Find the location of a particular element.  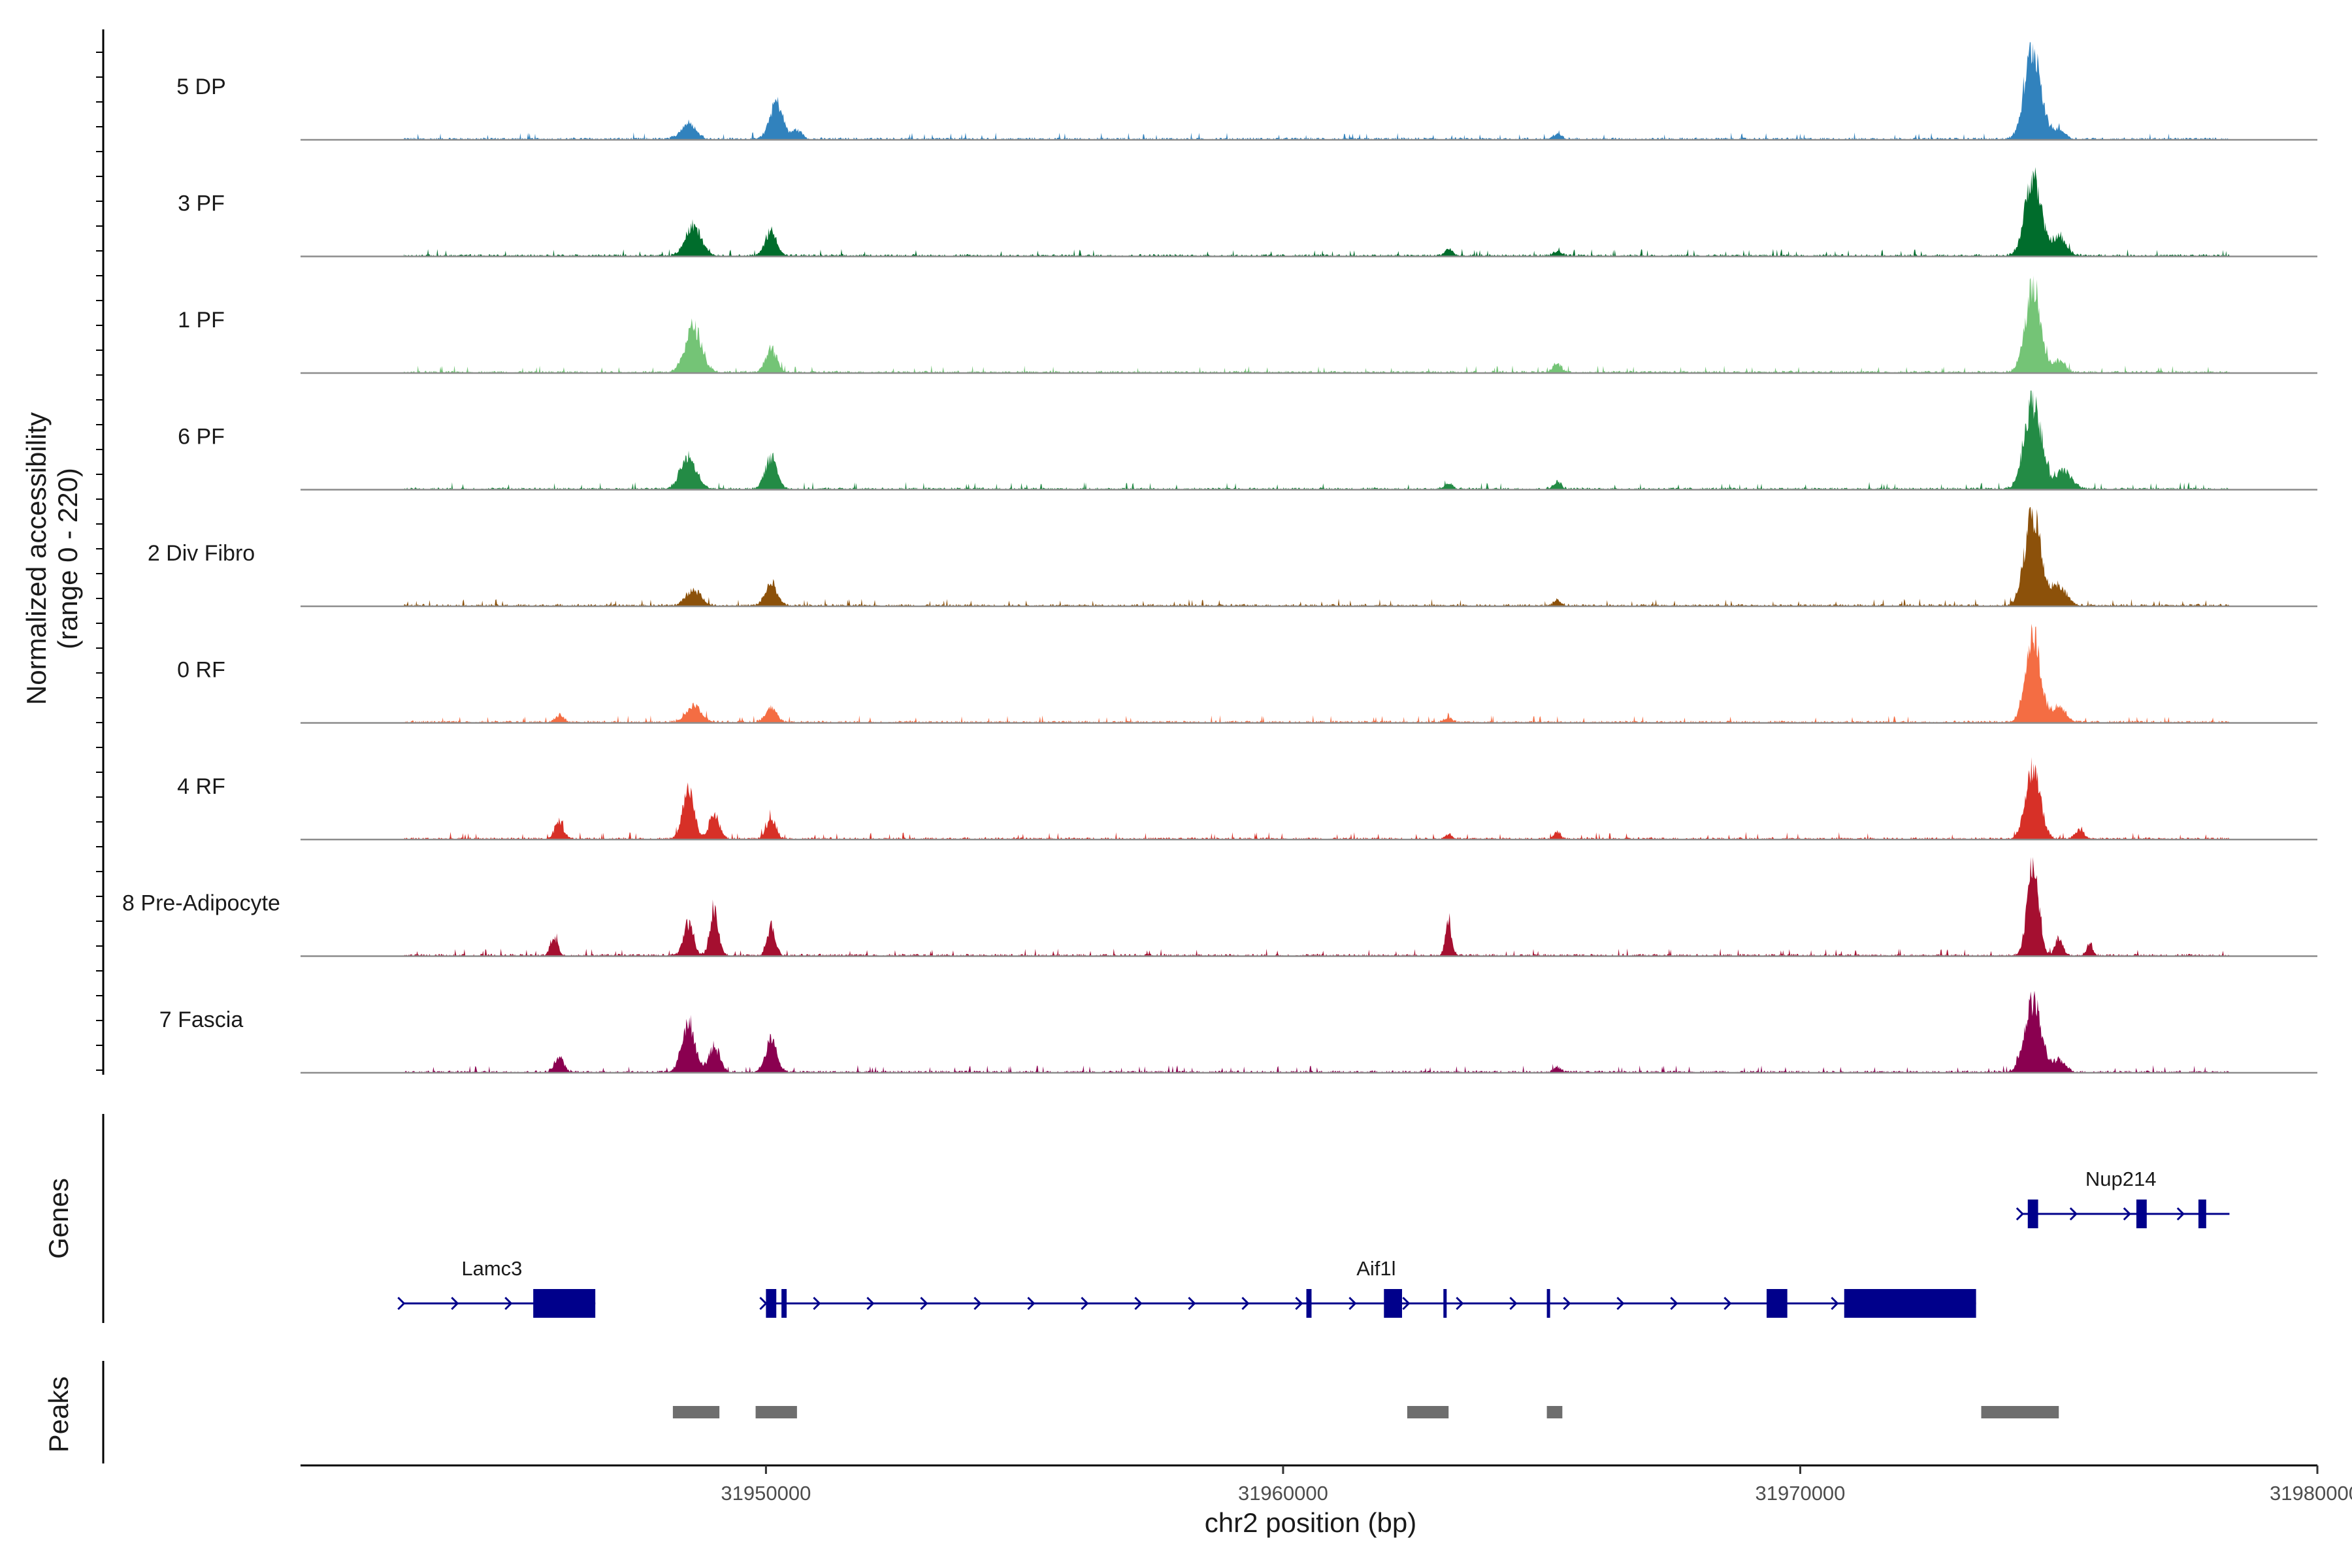

genes-panel: Genes Lamc3 Aif1l Nup214 is located at coordinates (1136, 1218).